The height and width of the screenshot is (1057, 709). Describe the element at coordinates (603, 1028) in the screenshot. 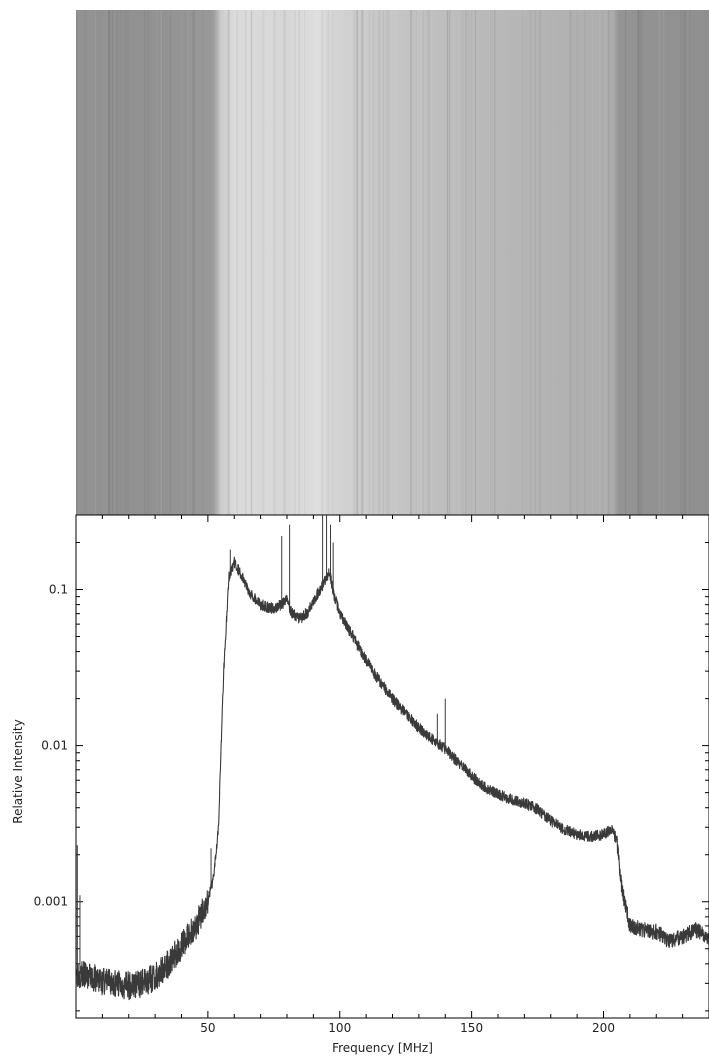

I see `x-tick-label: 200` at that location.